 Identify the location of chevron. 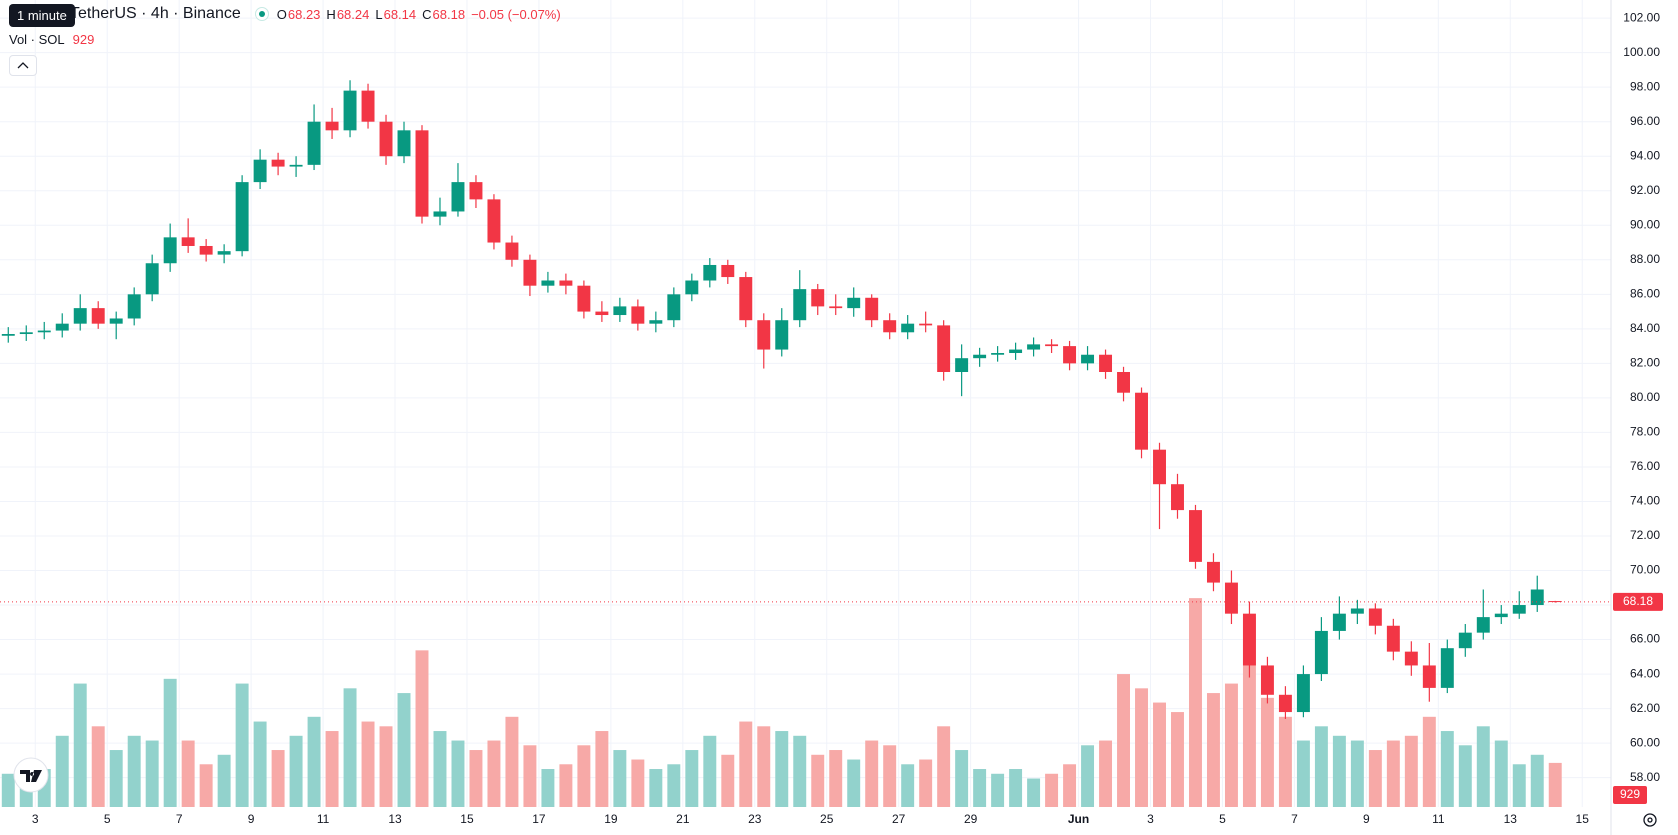
(23, 65).